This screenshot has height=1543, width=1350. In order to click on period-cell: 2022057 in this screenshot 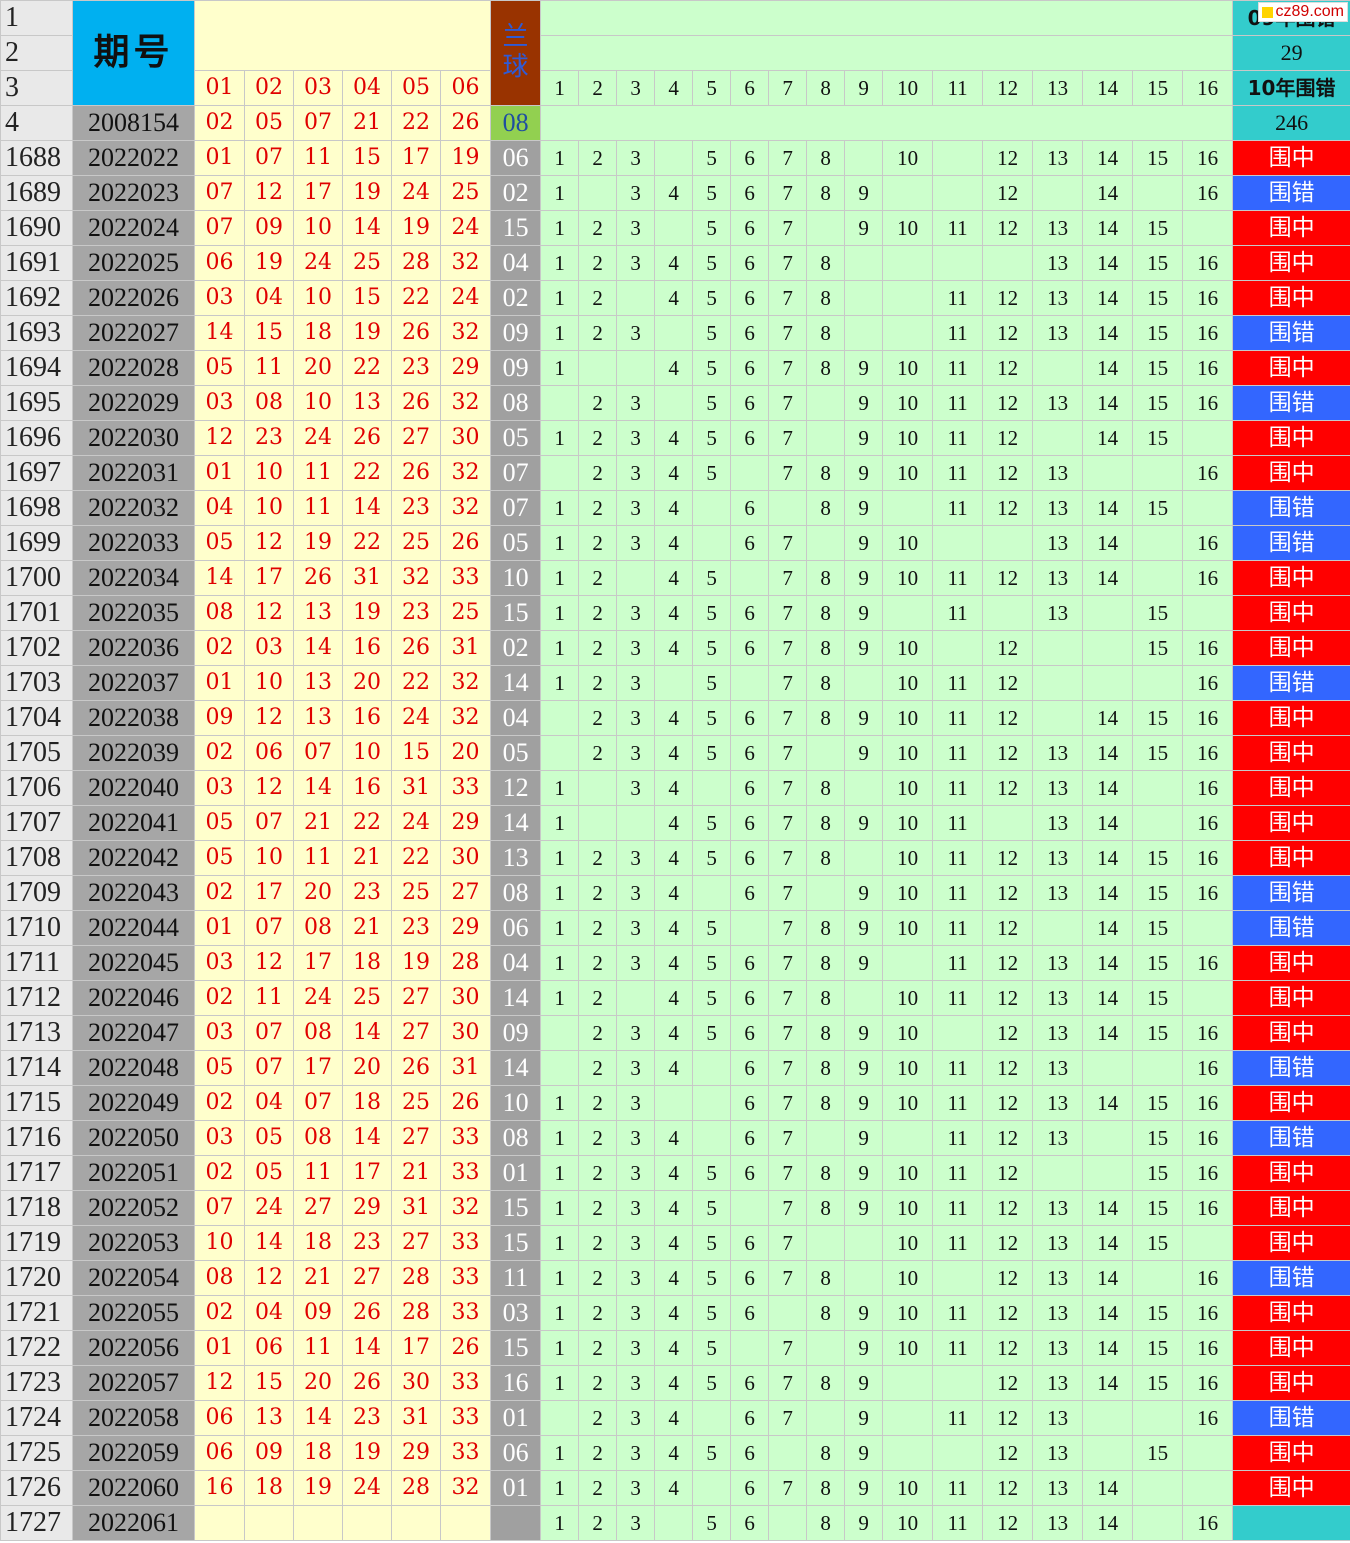, I will do `click(133, 1383)`.